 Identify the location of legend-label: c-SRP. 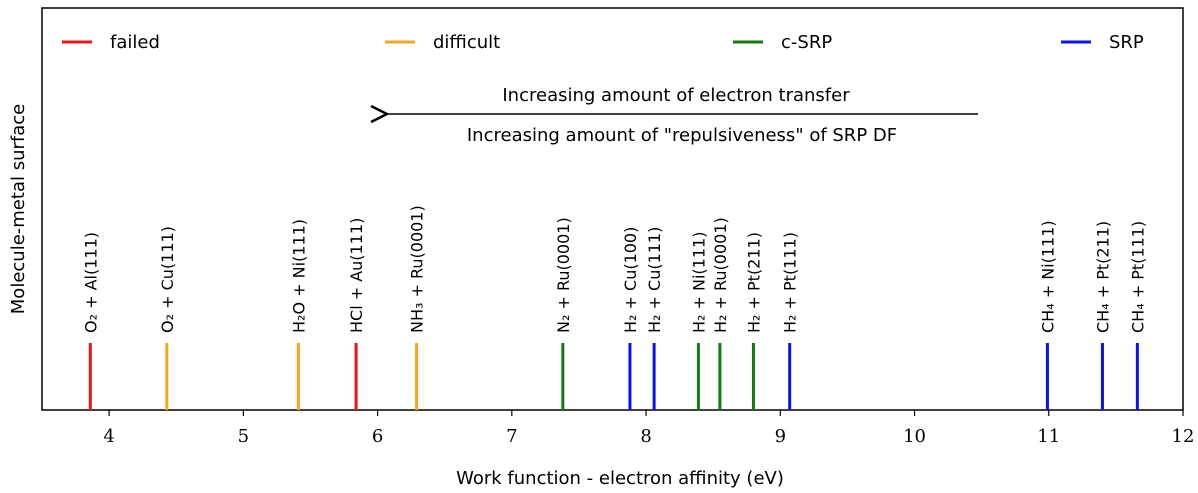
(806, 42).